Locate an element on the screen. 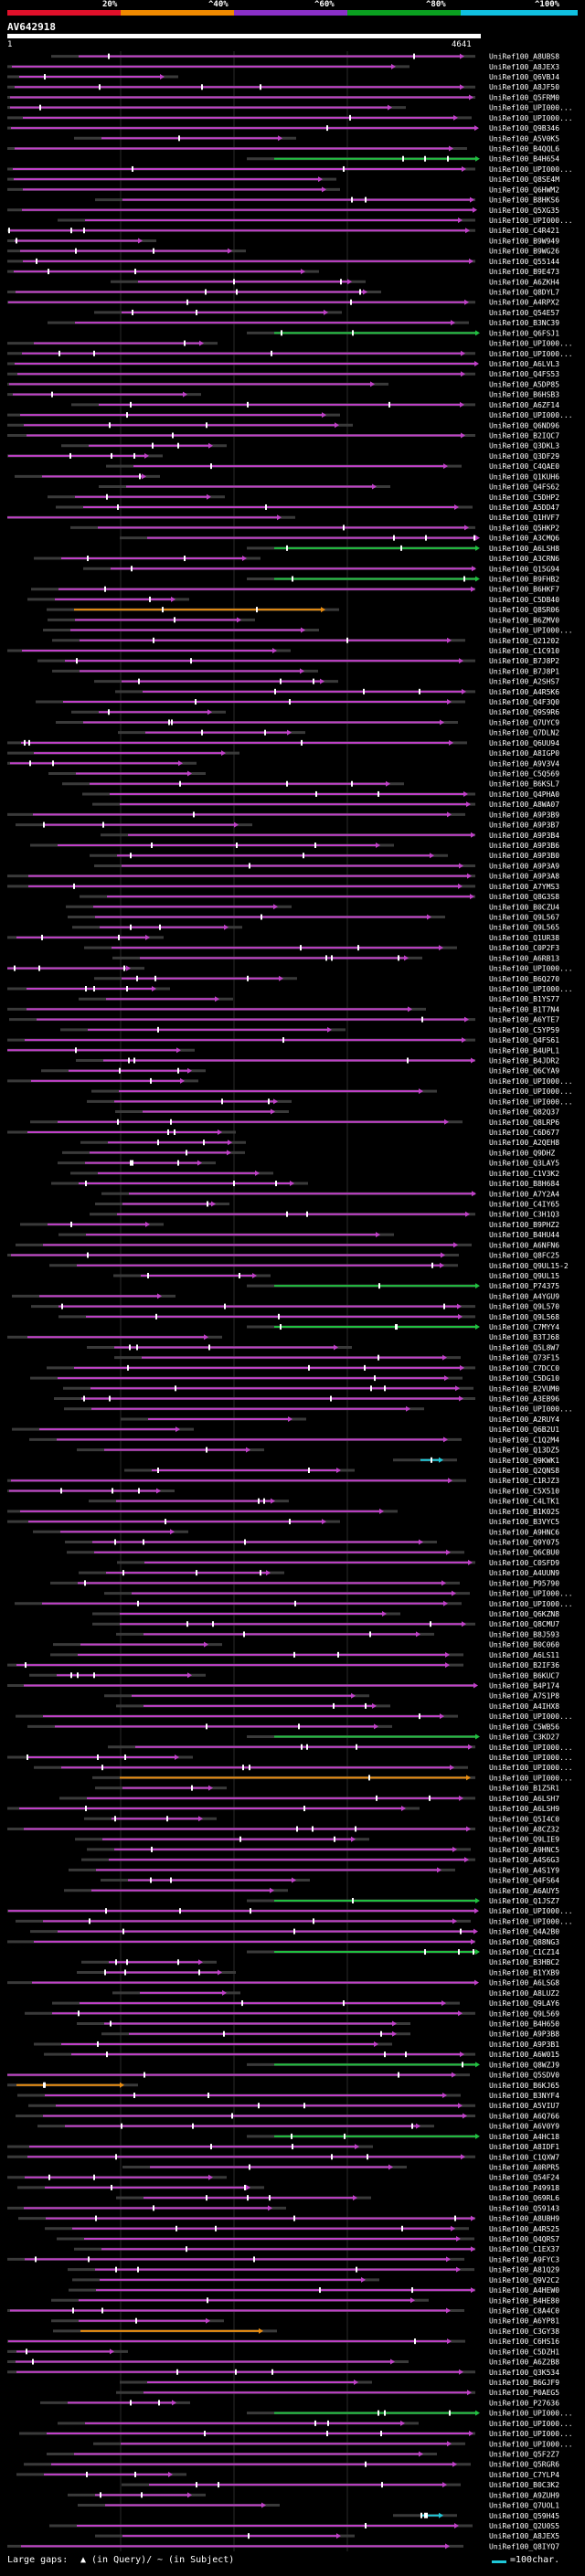 The width and height of the screenshot is (585, 2576). hit-row: UniRef100_Q6KZN8 is located at coordinates (326, 1614).